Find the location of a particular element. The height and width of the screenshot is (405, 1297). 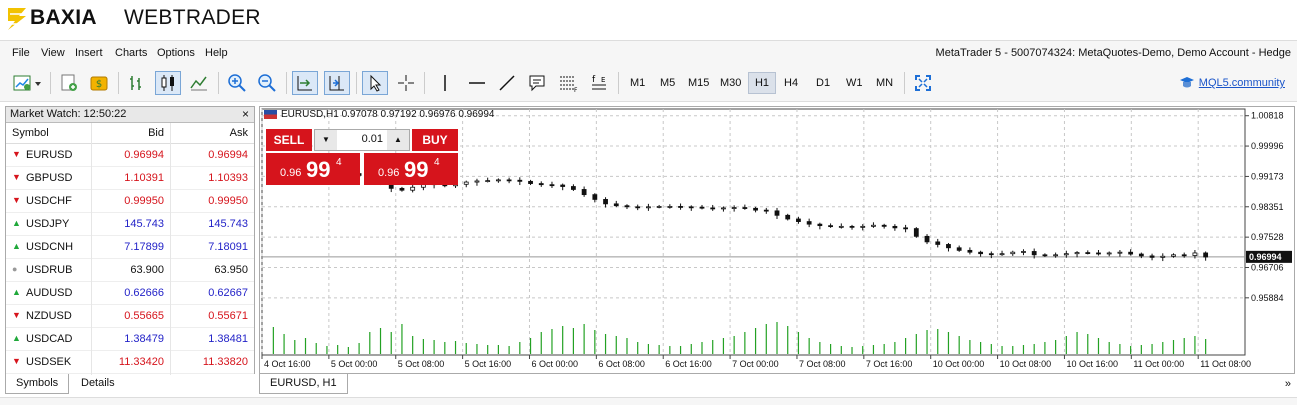

column-symbol: Symbol is located at coordinates (30, 133).